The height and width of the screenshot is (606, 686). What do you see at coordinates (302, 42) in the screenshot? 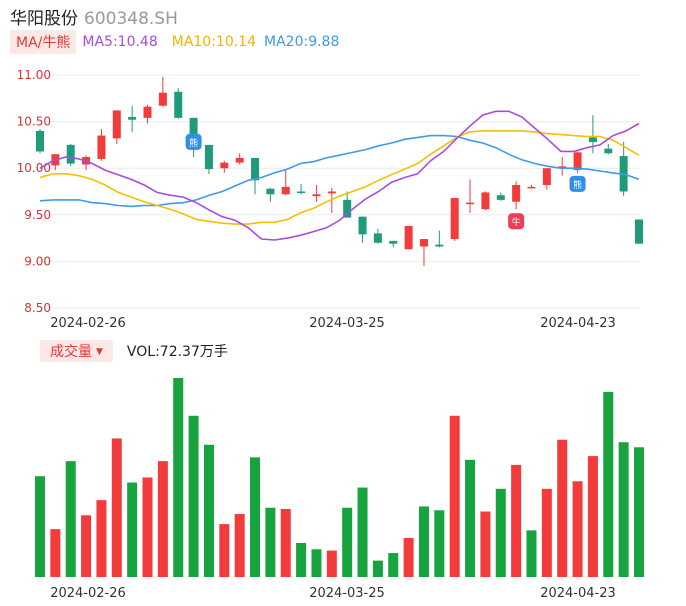
I see `ma20-legend: MA20:9.88` at bounding box center [302, 42].